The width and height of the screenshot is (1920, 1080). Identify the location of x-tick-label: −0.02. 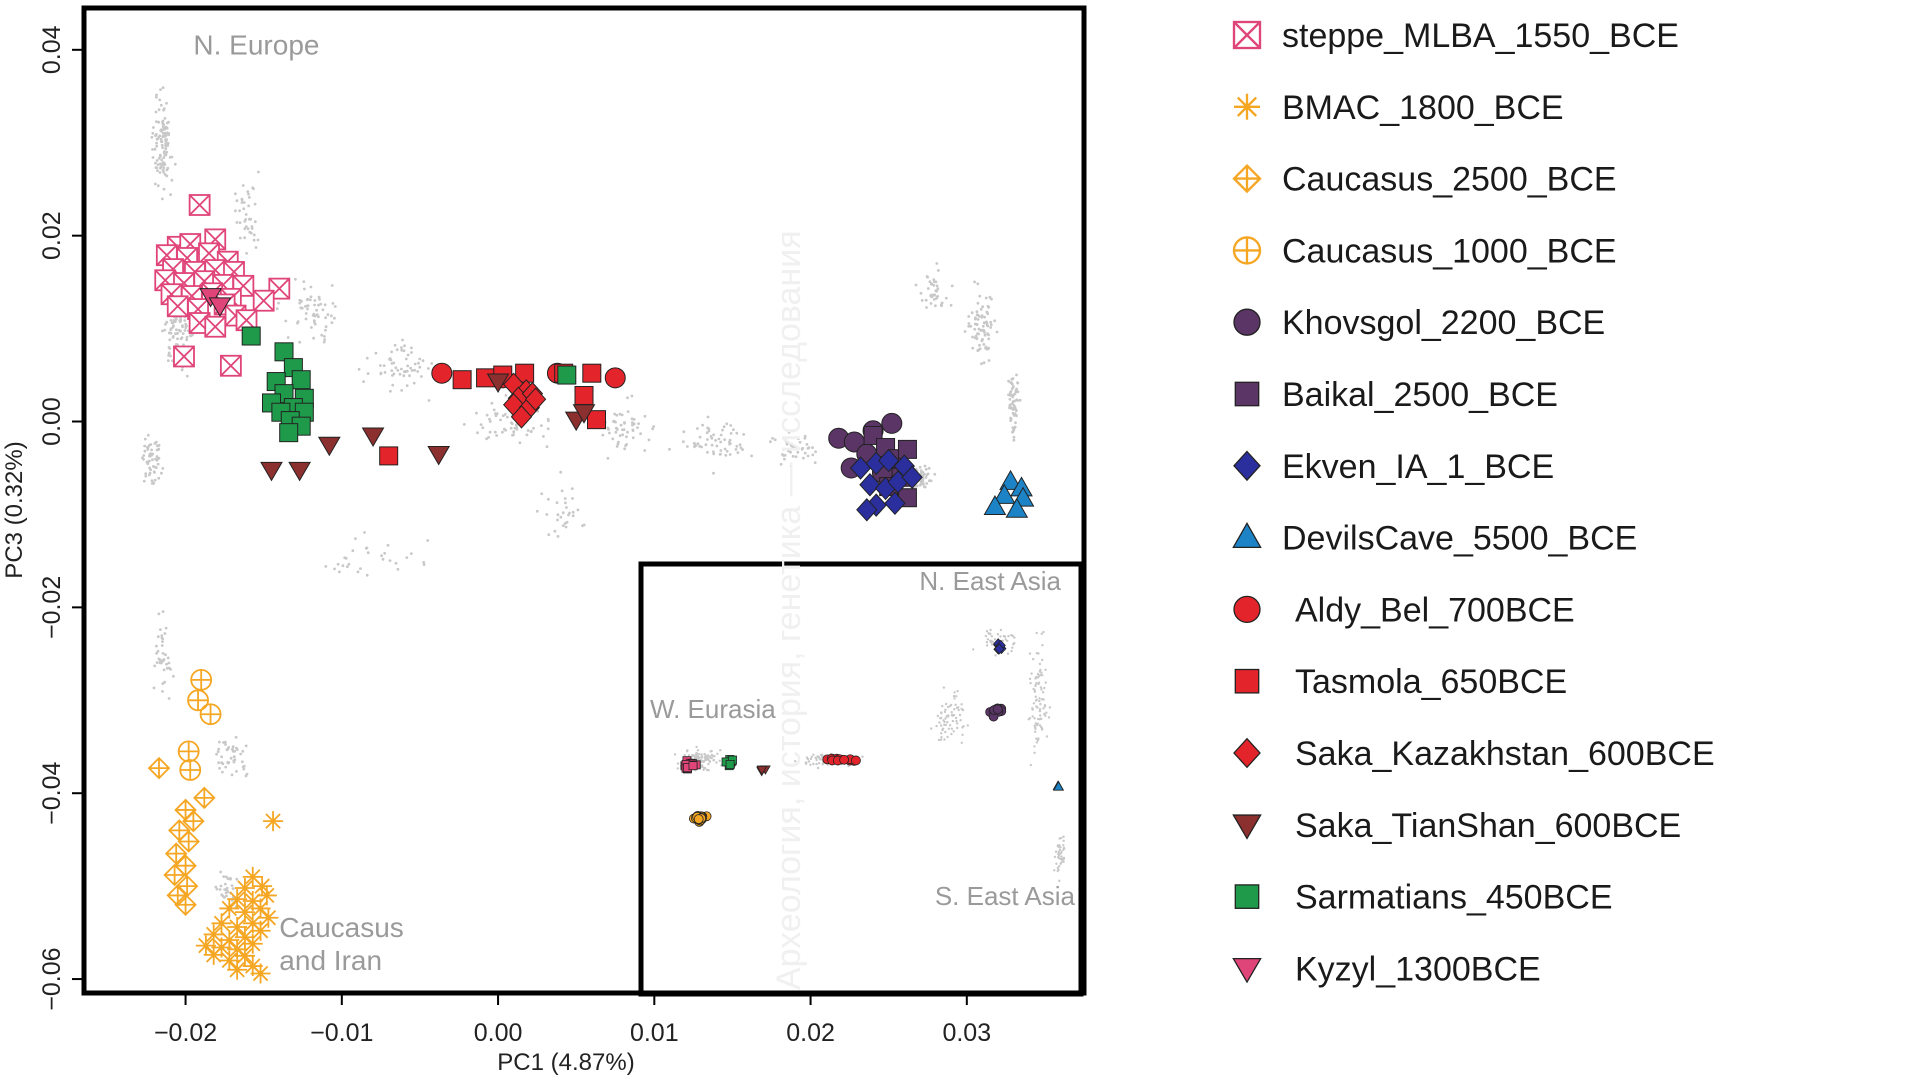
(185, 1033).